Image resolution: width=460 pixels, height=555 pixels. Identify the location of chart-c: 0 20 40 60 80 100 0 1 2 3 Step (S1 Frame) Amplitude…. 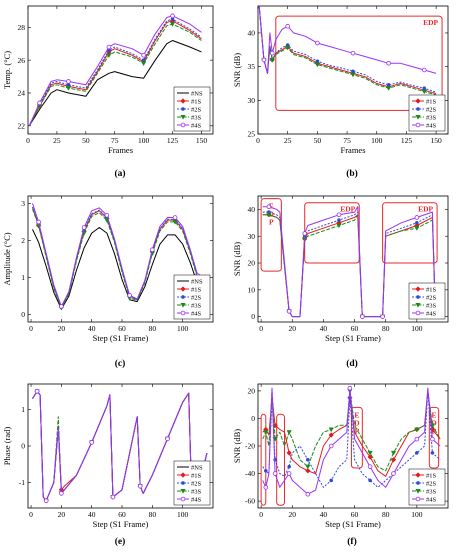
(108, 282).